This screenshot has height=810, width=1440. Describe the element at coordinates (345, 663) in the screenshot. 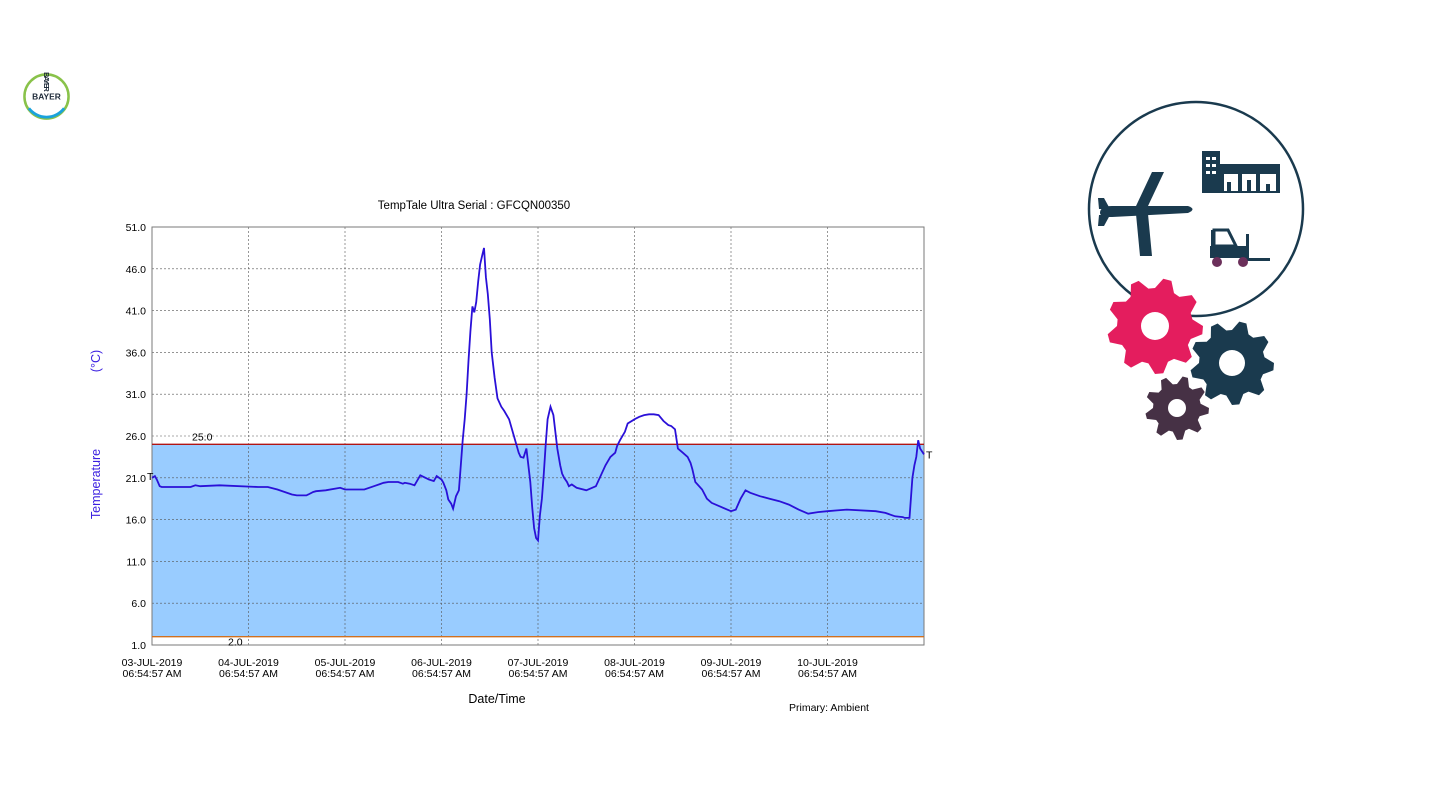

I see `x-tick-date: 05-JUL-2019` at that location.